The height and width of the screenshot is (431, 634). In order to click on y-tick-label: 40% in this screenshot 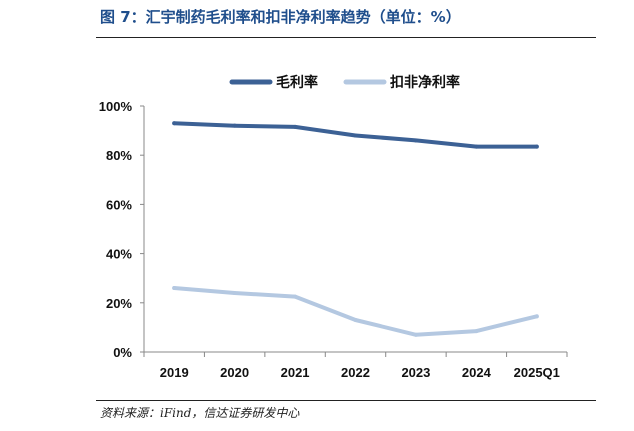, I will do `click(119, 254)`.